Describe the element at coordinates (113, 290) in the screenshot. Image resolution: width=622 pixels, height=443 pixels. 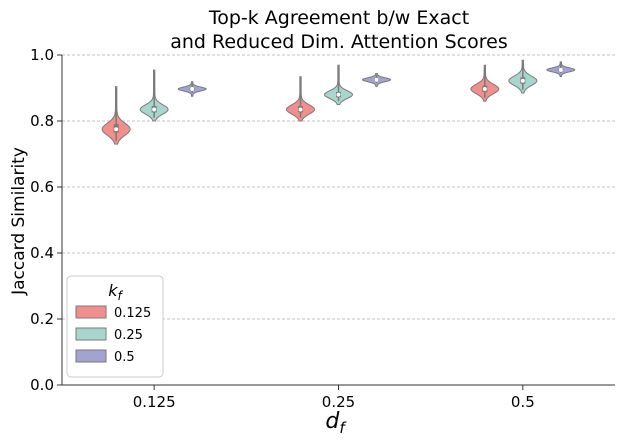
I see `legend-title-main: k` at that location.